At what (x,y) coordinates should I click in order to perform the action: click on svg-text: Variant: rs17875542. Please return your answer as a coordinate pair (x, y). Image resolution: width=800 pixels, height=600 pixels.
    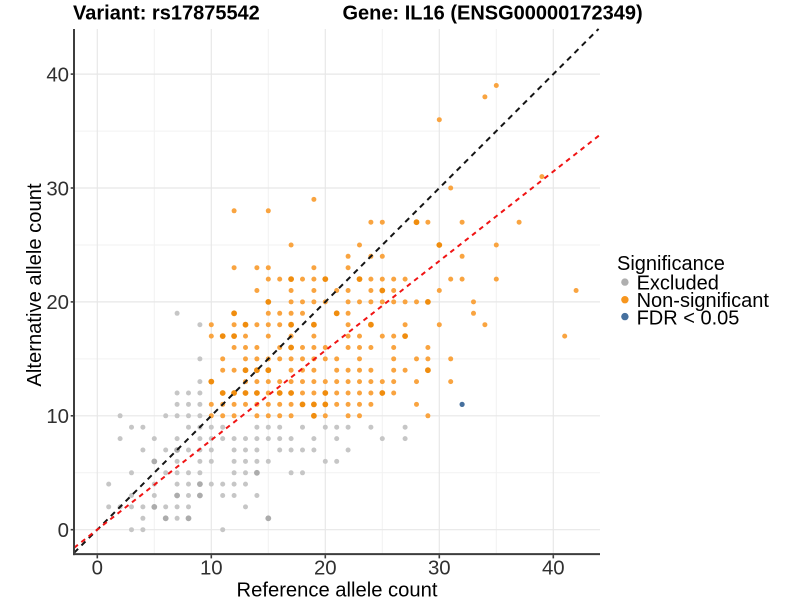
    Looking at the image, I should click on (166, 14).